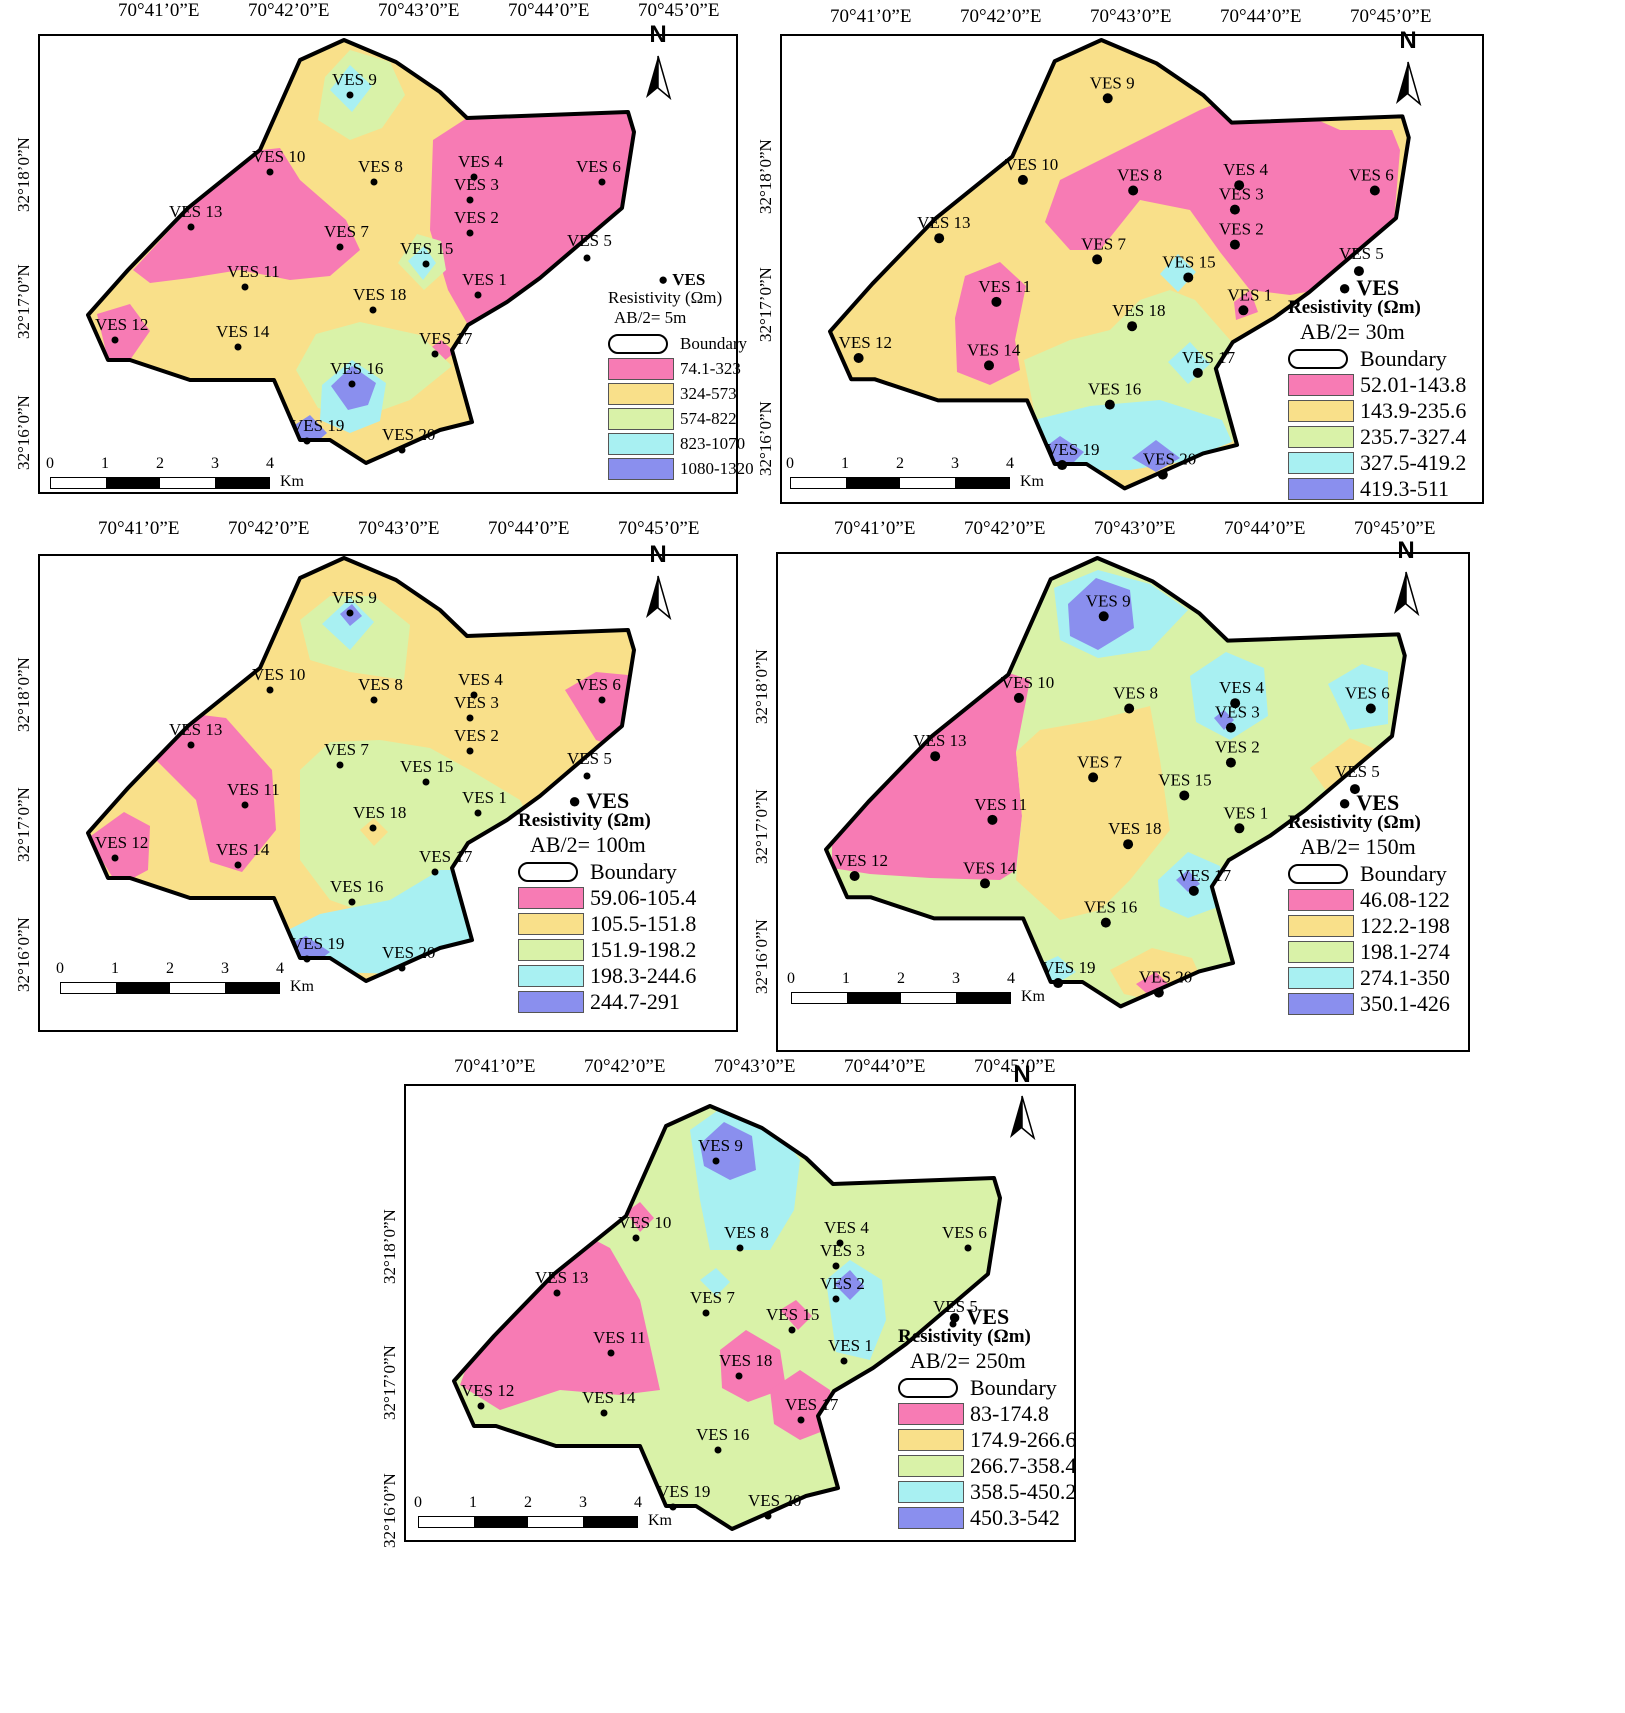 This screenshot has height=1713, width=1625. Describe the element at coordinates (317, 943) in the screenshot. I see `ves-label: VES 19` at that location.